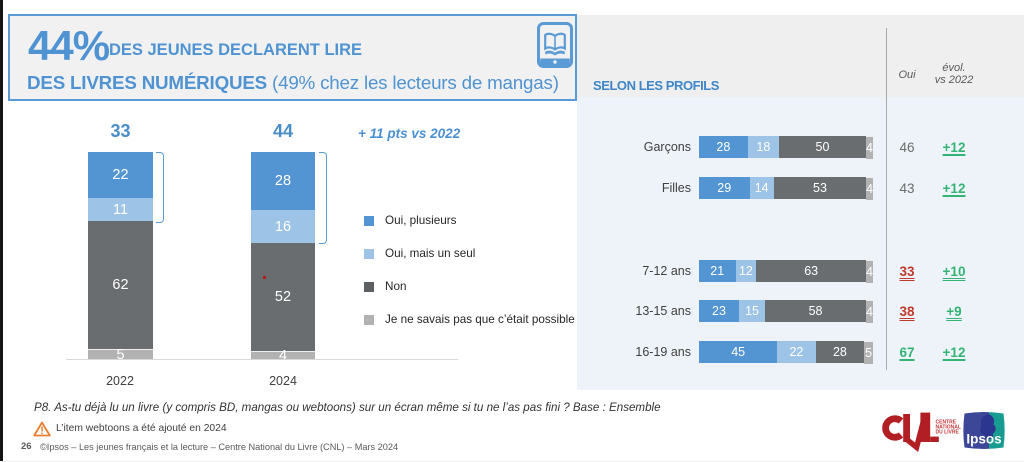  What do you see at coordinates (983, 439) in the screenshot?
I see `svg-text: Ipsos` at bounding box center [983, 439].